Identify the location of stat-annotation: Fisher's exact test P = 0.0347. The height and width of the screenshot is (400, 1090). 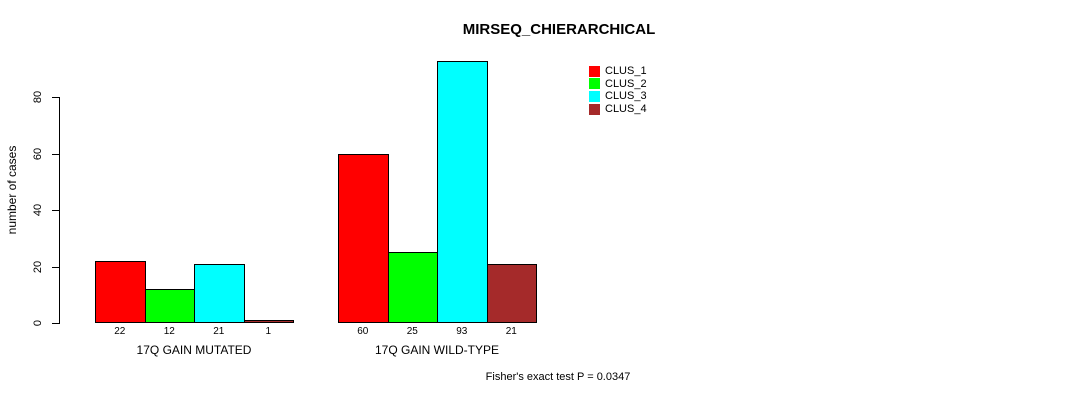
(558, 377).